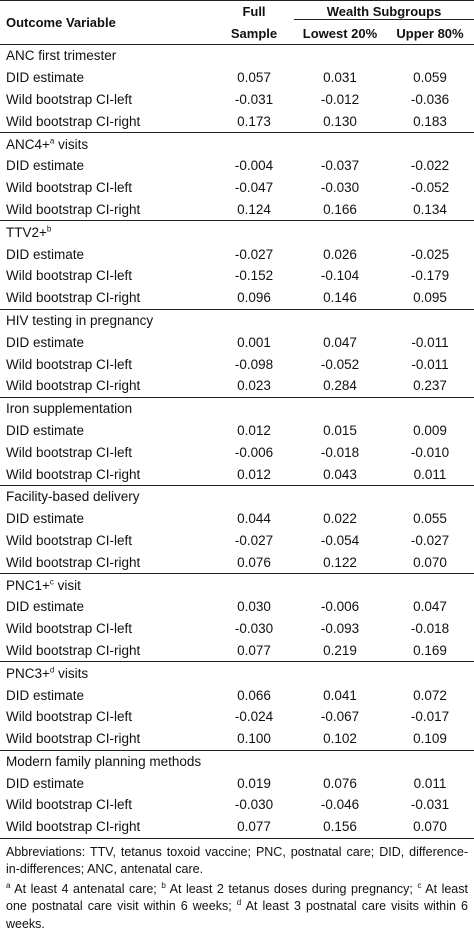 This screenshot has width=474, height=933. What do you see at coordinates (254, 33) in the screenshot?
I see `full-sample-header-line2: Sample` at bounding box center [254, 33].